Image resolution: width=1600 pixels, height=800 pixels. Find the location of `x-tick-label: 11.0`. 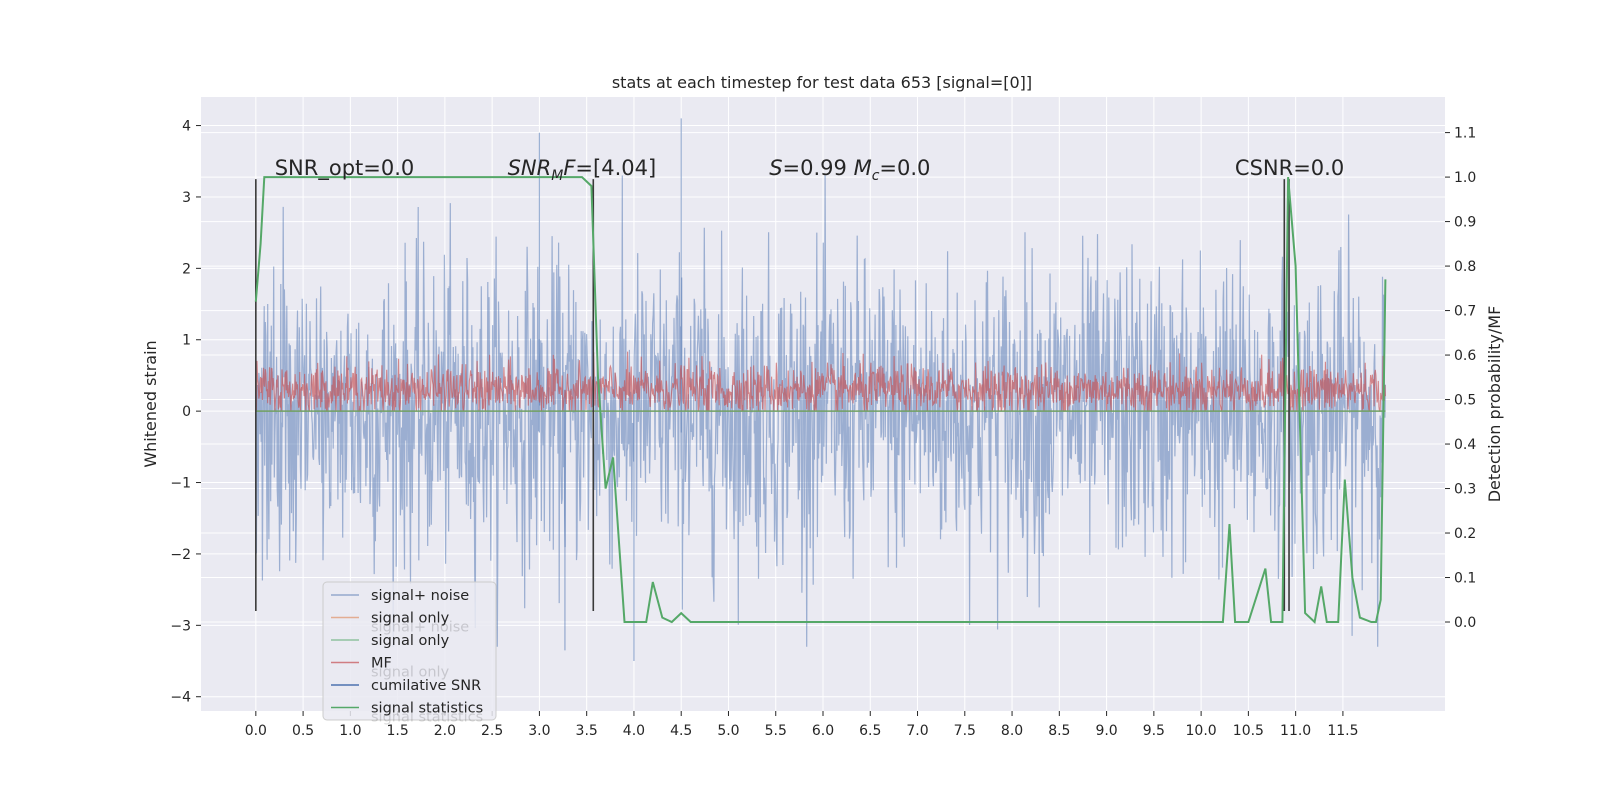

x-tick-label: 11.0 is located at coordinates (1295, 731).